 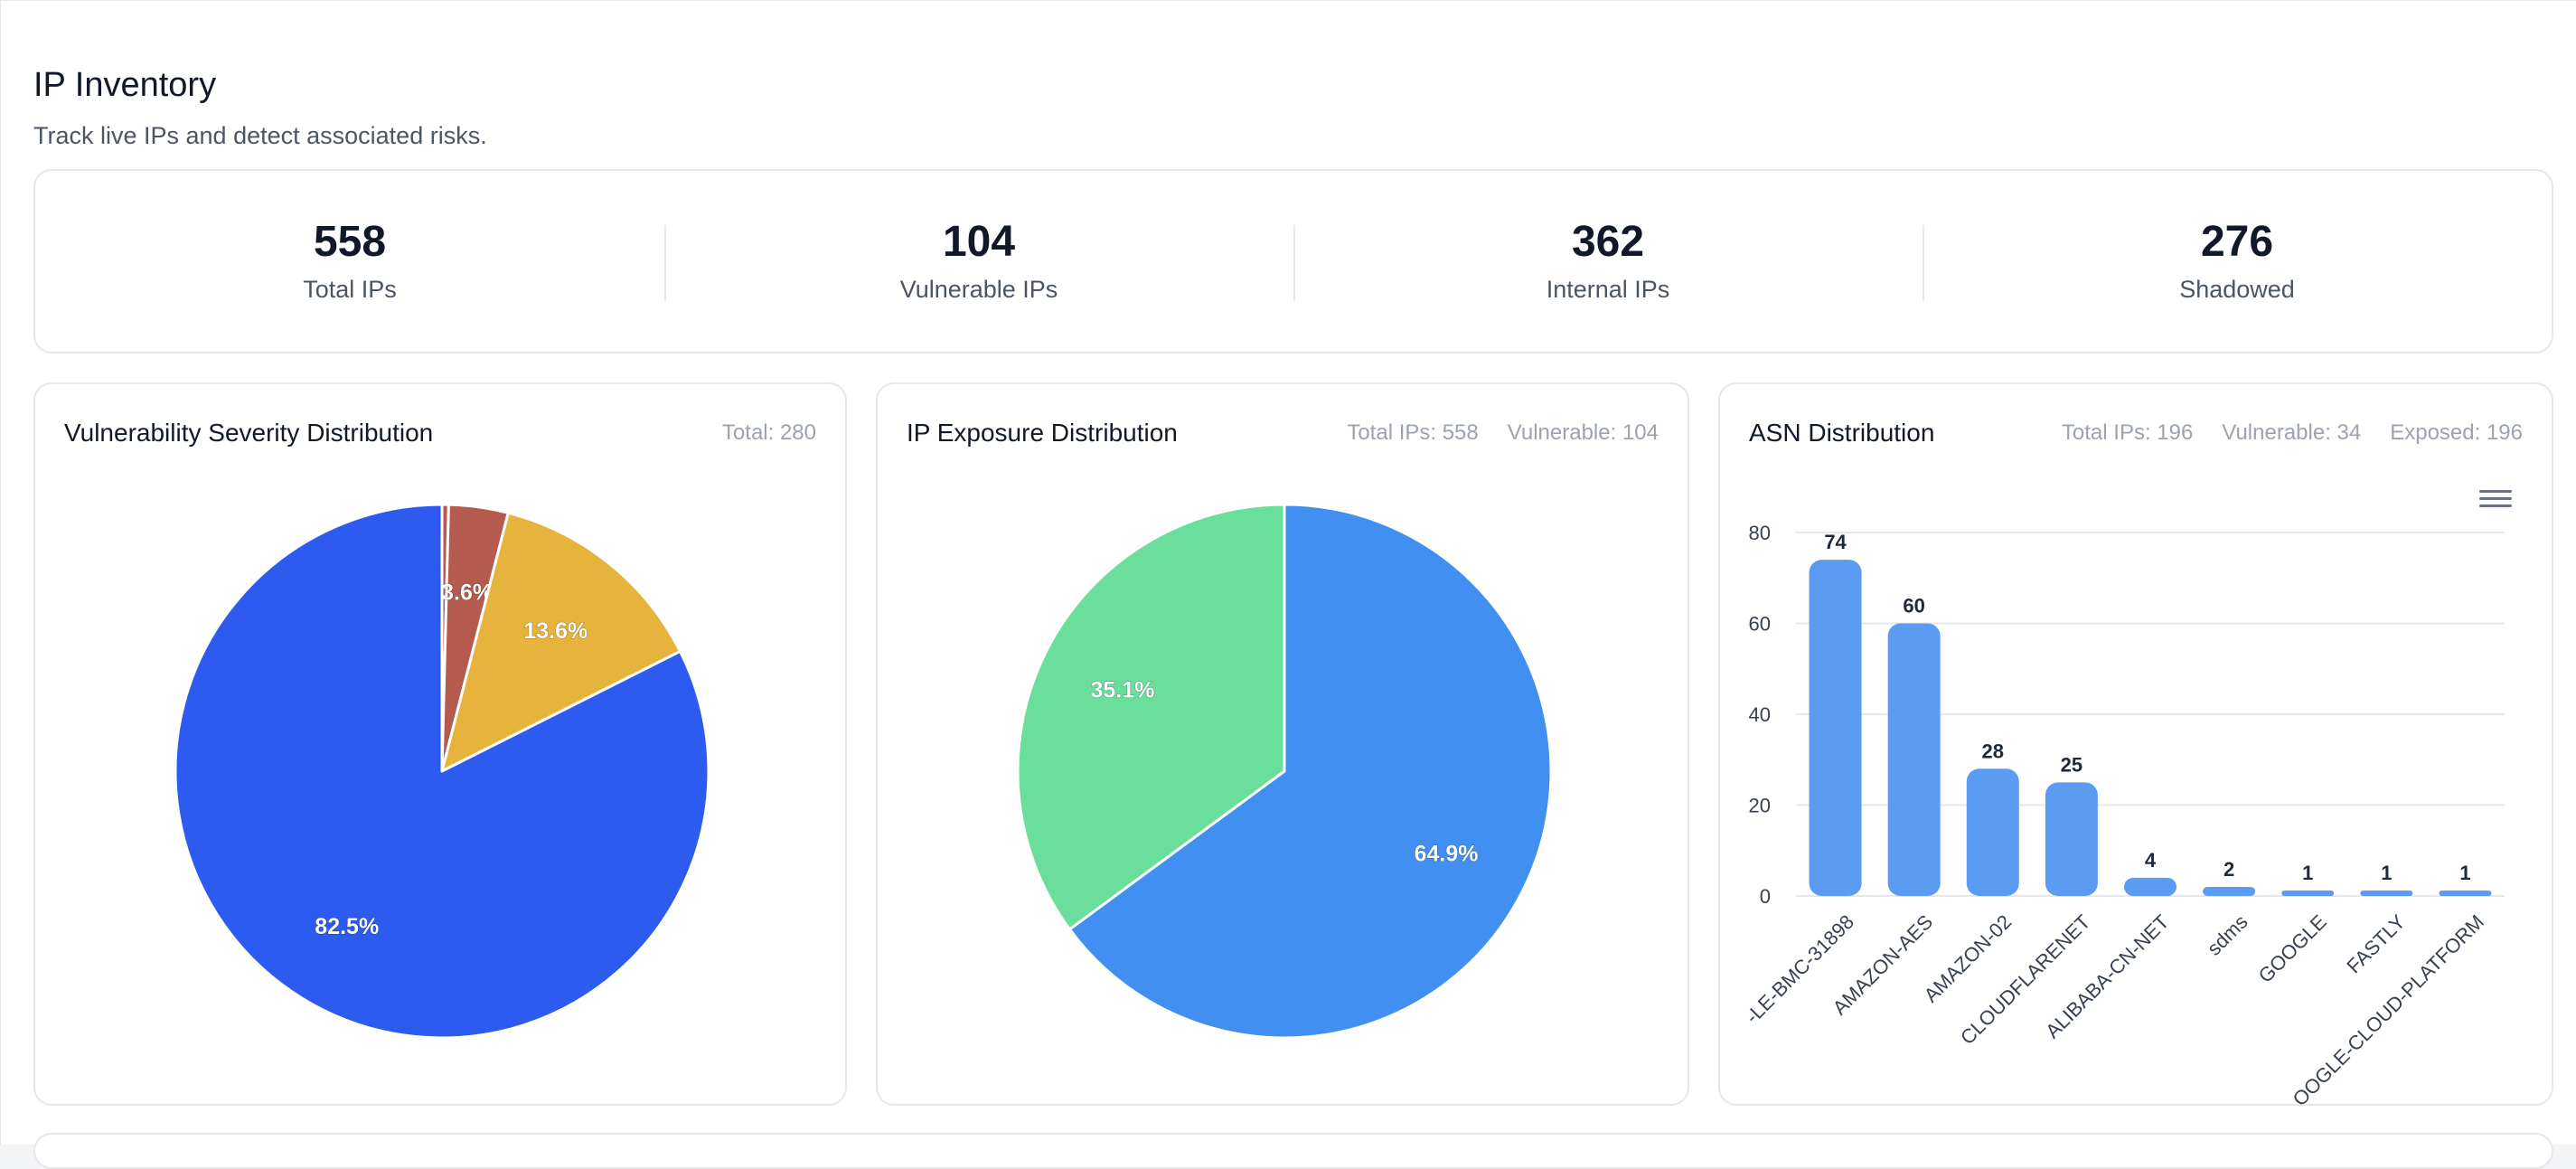 What do you see at coordinates (125, 85) in the screenshot?
I see `page-title: IP Inventory` at bounding box center [125, 85].